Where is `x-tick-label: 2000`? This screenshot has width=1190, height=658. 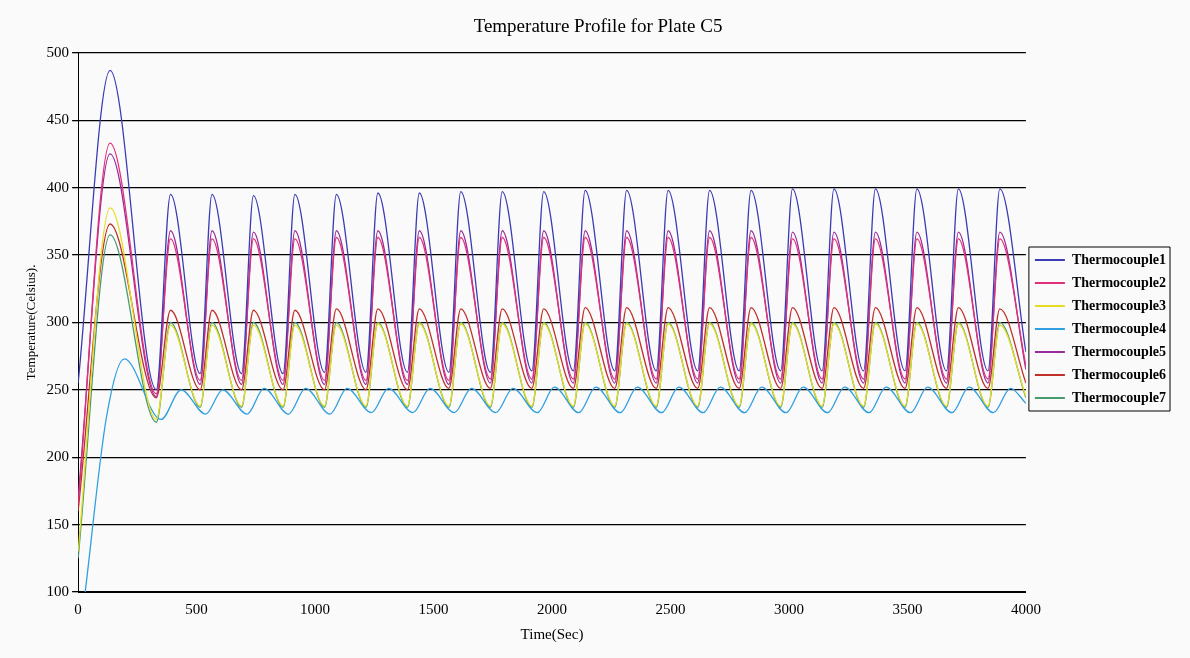 x-tick-label: 2000 is located at coordinates (552, 608).